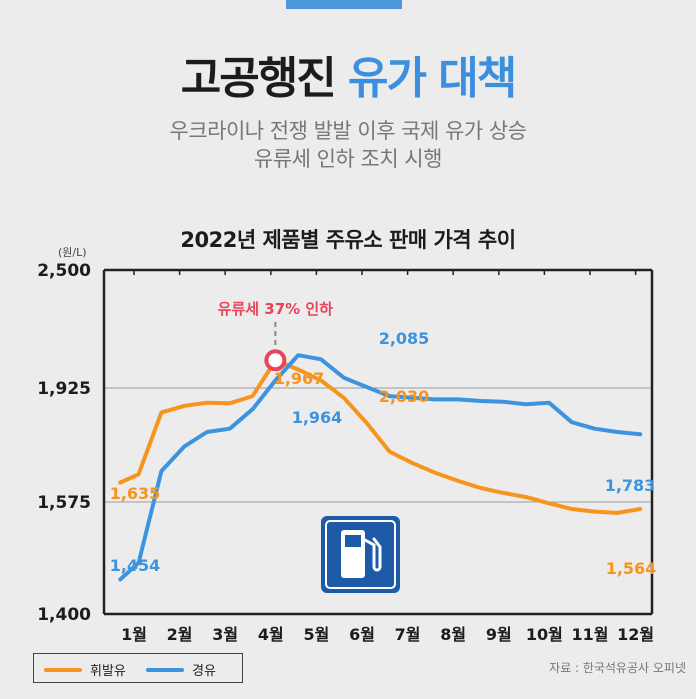 Image resolution: width=696 pixels, height=699 pixels. What do you see at coordinates (317, 417) in the screenshot?
I see `data-label: 1,964` at bounding box center [317, 417].